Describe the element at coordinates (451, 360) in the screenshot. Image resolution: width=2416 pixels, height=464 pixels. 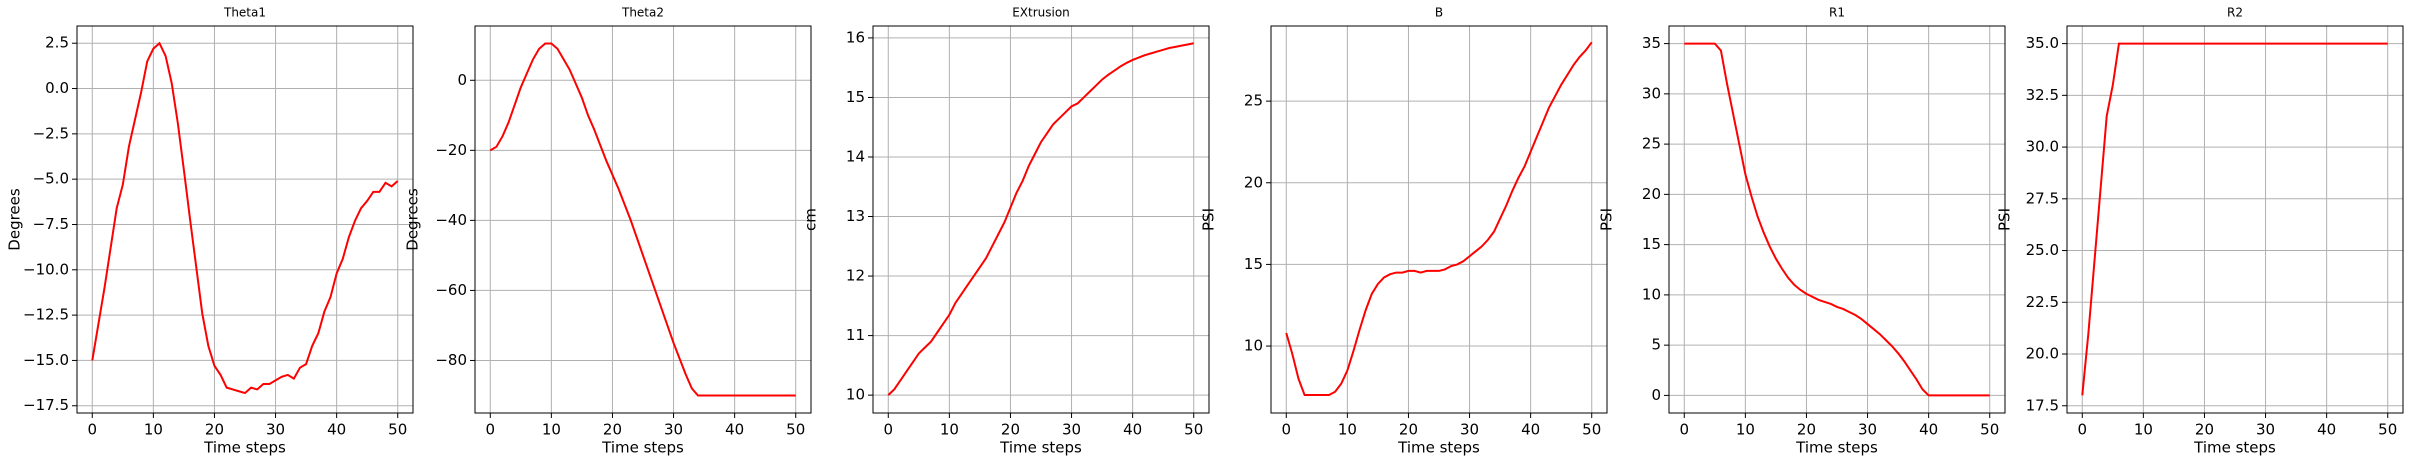
I see `y-tick-label: −80` at that location.